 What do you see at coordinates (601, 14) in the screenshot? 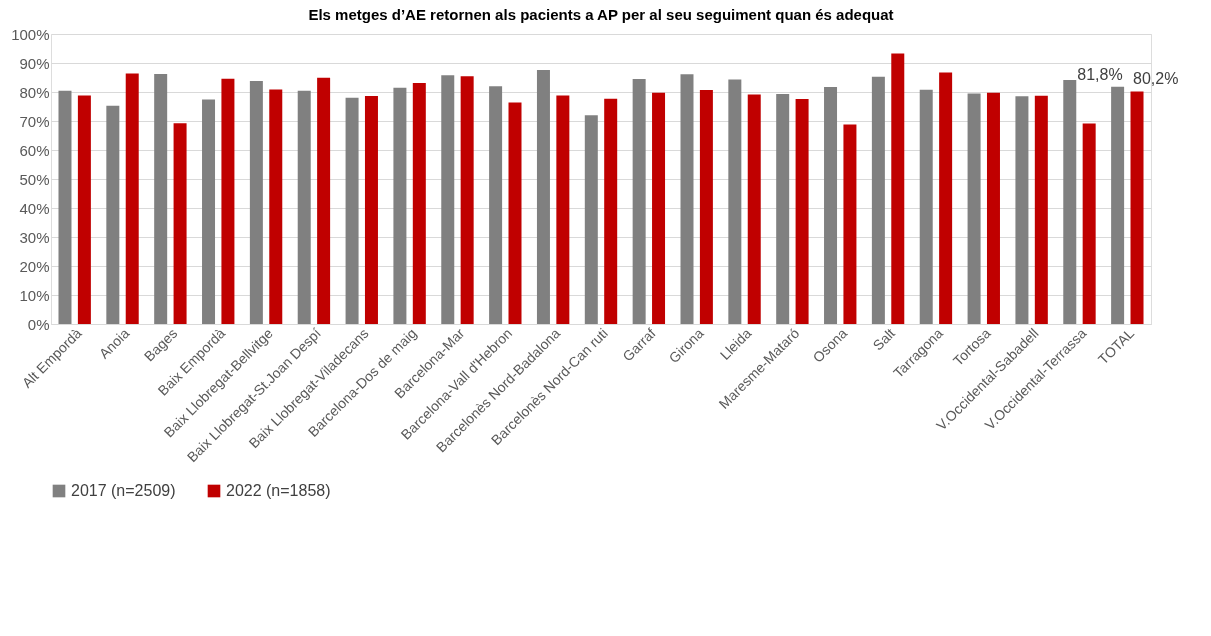
I see `chart-title: Els metges d’AE retornen als pacients a AP per al seu seguiment quan és adequat` at bounding box center [601, 14].